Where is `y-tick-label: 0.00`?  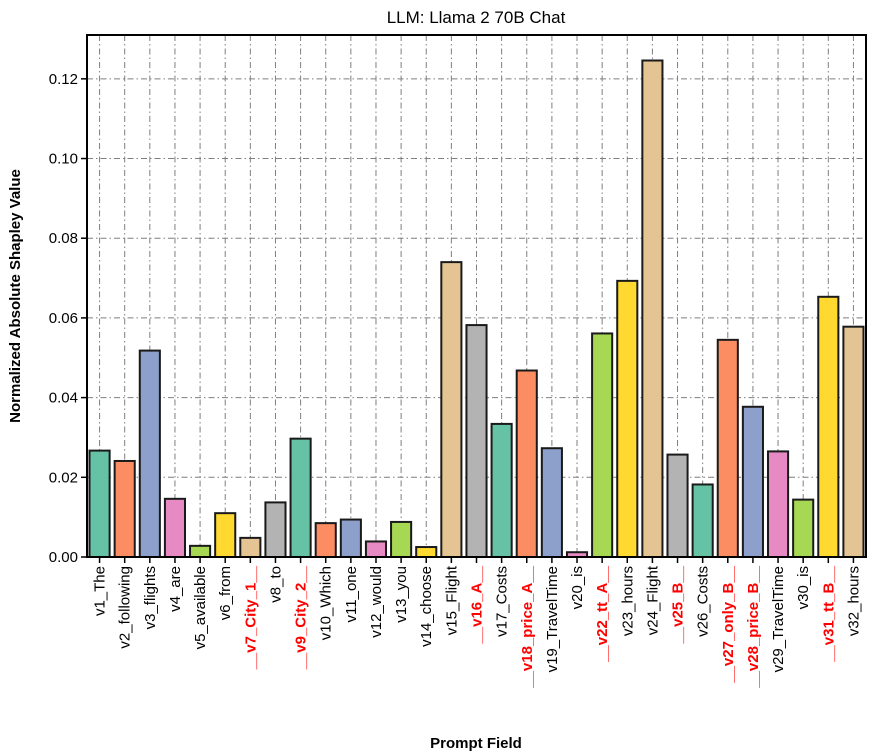 y-tick-label: 0.00 is located at coordinates (63, 557).